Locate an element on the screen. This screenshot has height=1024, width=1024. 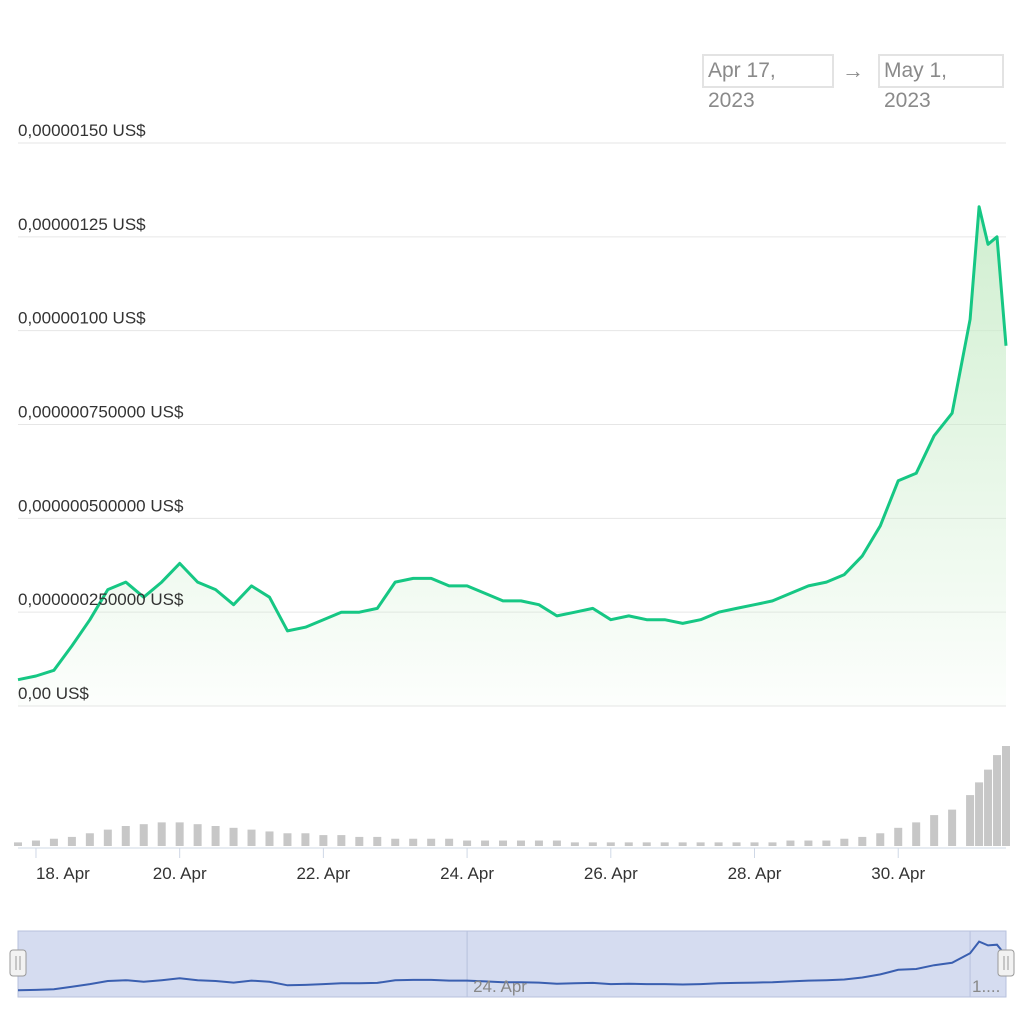
navigator-window is located at coordinates (512, 964).